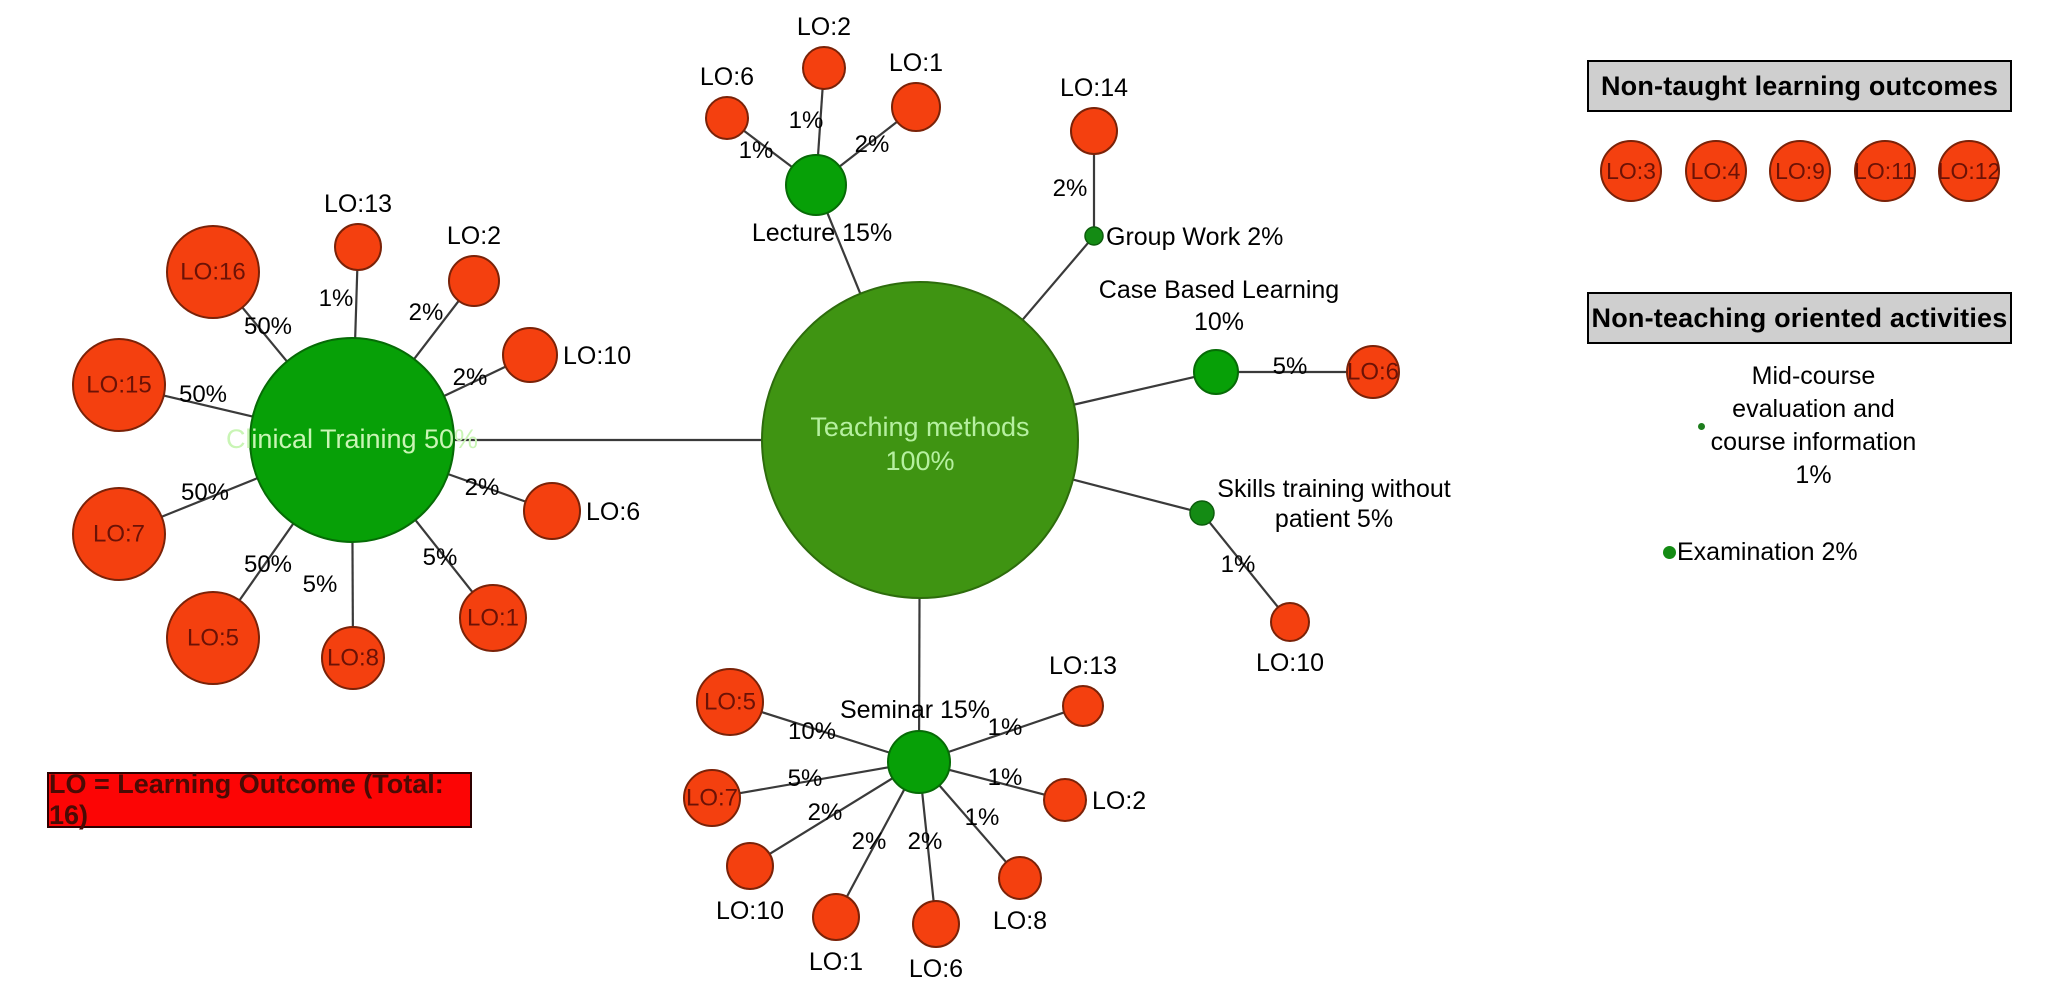 The image size is (2059, 1001). I want to click on node-case-based-learning, so click(1216, 372).